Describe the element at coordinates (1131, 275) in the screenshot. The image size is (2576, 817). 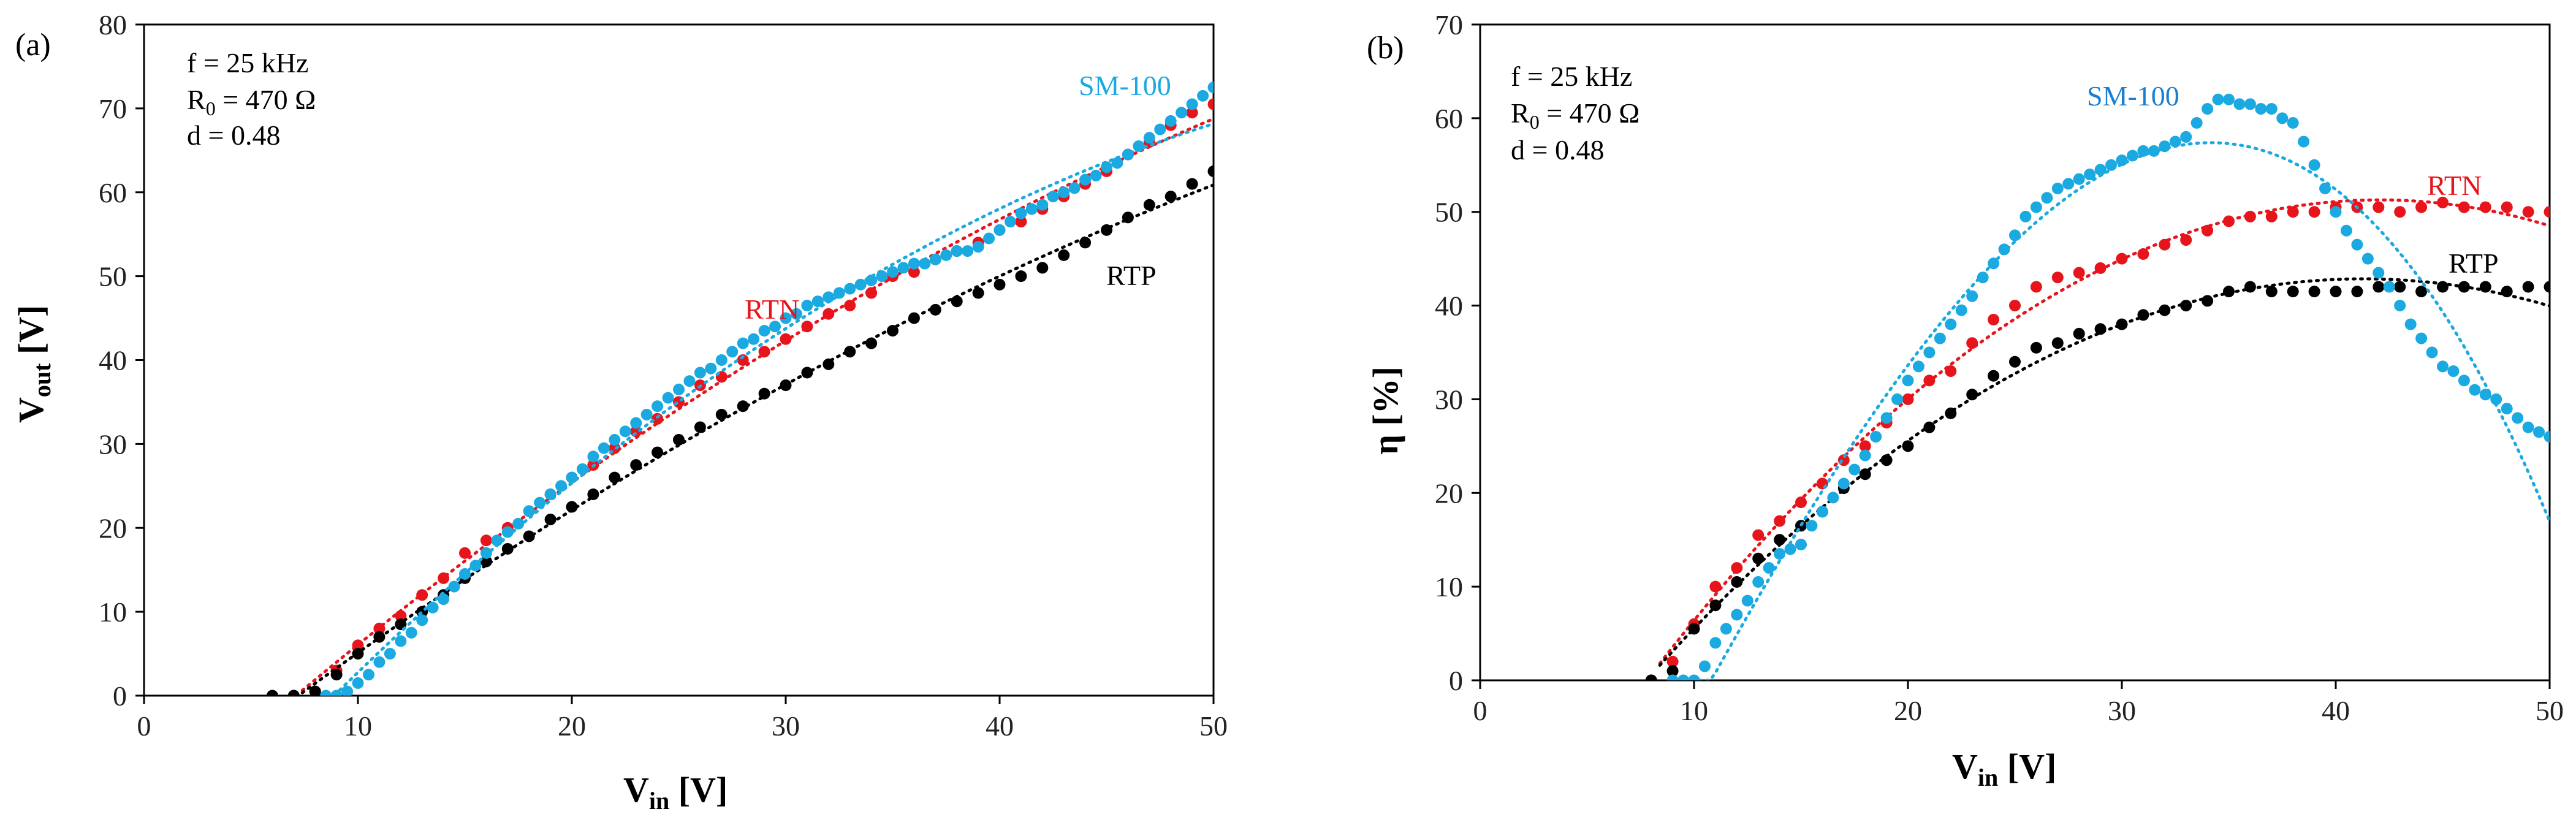
I see `series-label-a-rtp: RTP` at that location.